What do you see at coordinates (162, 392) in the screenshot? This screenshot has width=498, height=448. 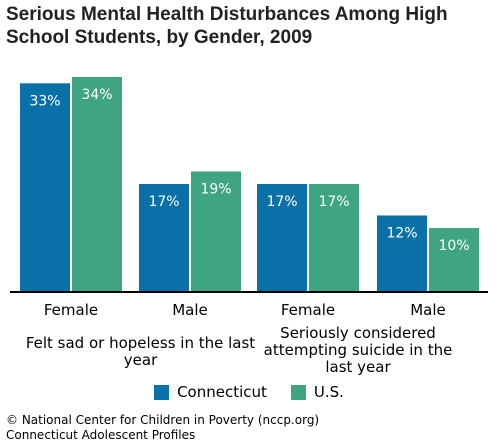 I see `legend-swatch-connecticut` at bounding box center [162, 392].